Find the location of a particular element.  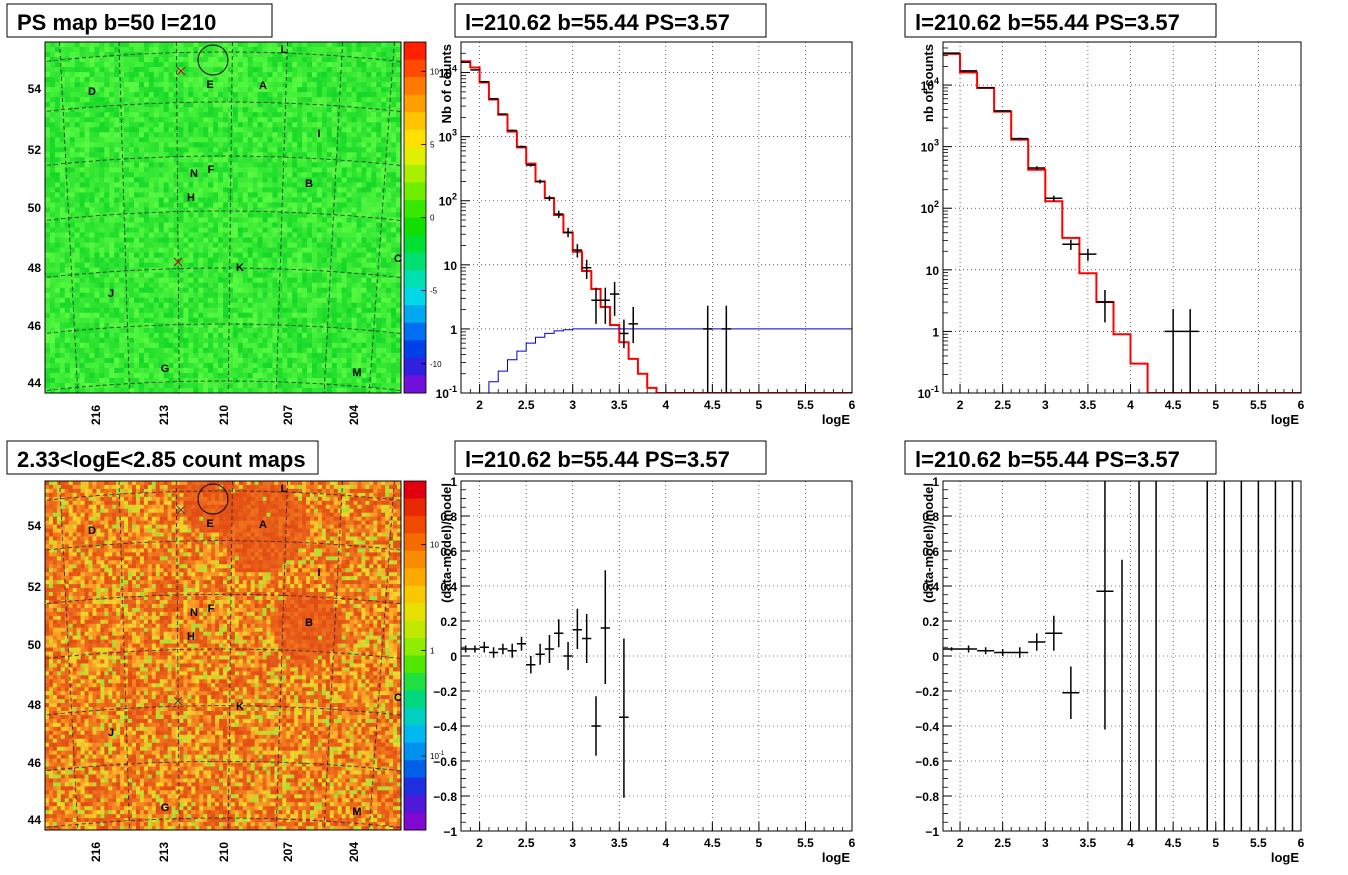

plot-1-xlabel: logE is located at coordinates (836, 419).